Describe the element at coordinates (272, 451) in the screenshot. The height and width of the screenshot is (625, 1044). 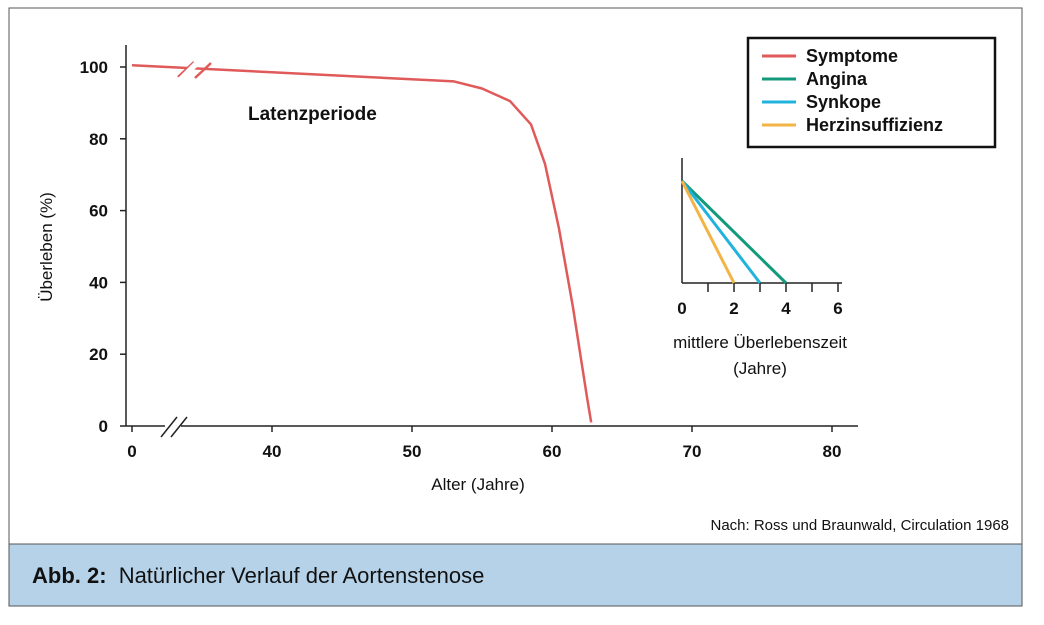
I see `x-tick-label: 40` at that location.